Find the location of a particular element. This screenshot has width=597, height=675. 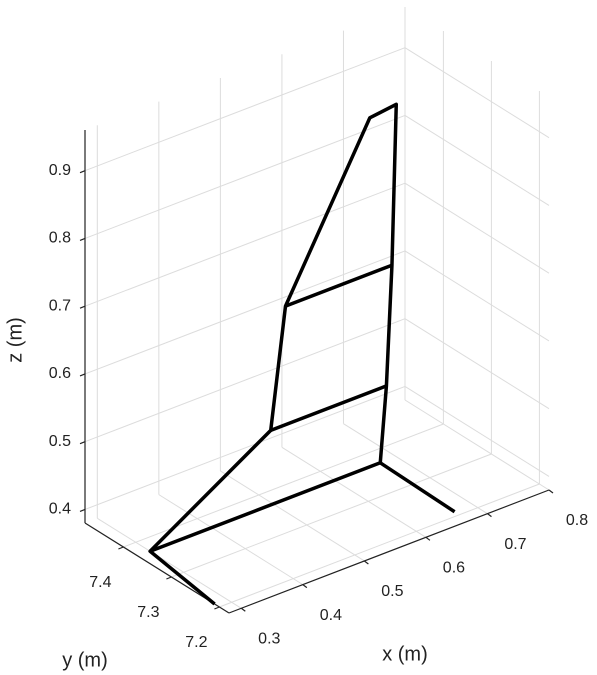

y-tick-label: 7.4 is located at coordinates (100, 582).